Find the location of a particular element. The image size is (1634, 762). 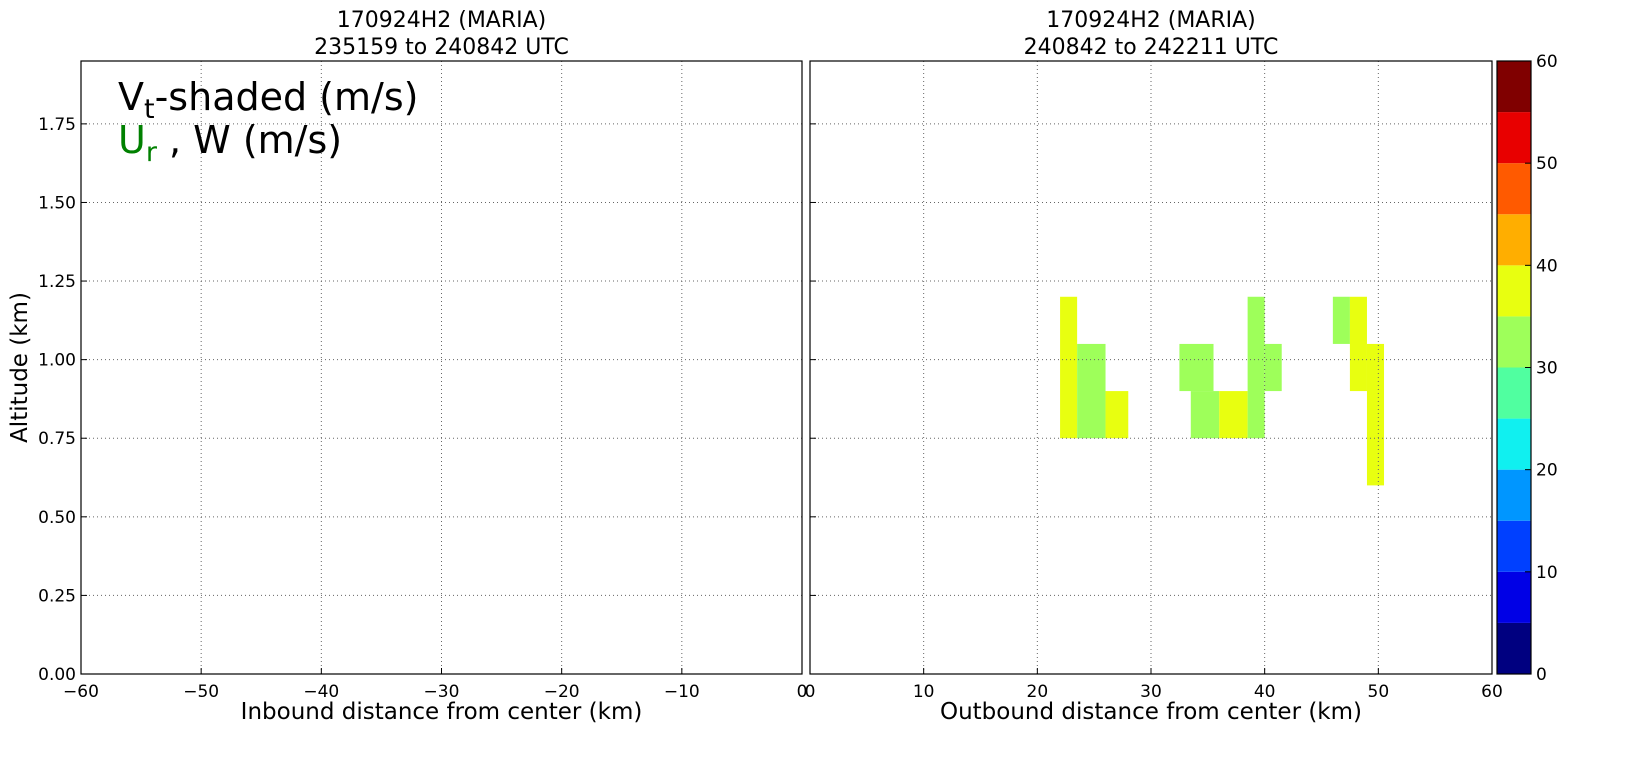

x-tick-label: 40 is located at coordinates (1265, 692).